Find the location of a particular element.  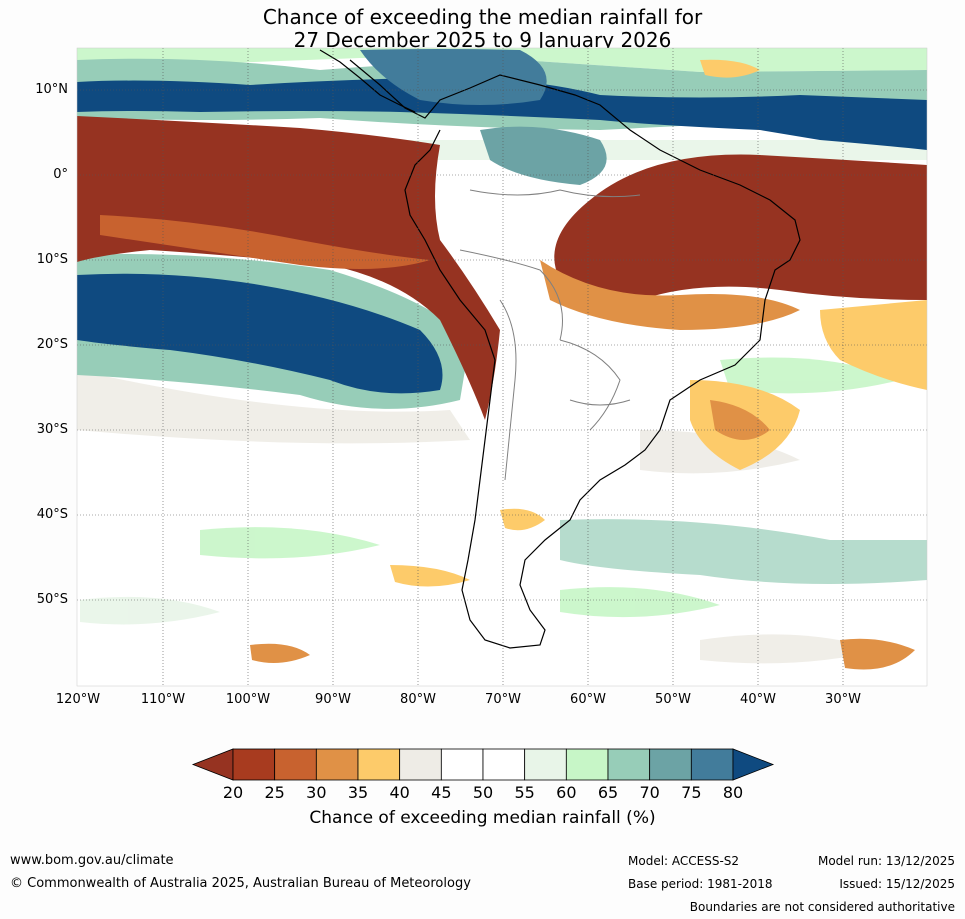

blue-south-pacific is located at coordinates (260, 333).